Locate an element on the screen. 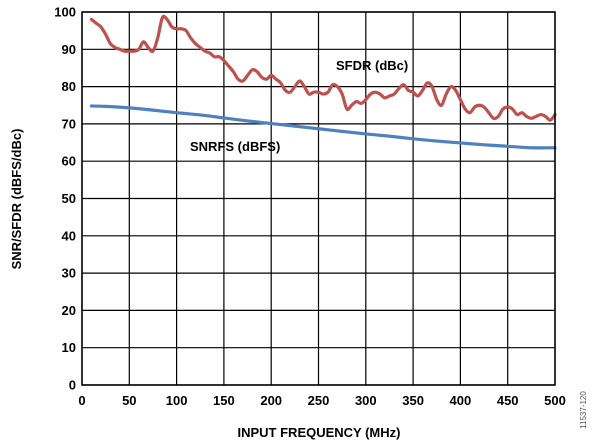  y-tick-label: 30 is located at coordinates (69, 273).